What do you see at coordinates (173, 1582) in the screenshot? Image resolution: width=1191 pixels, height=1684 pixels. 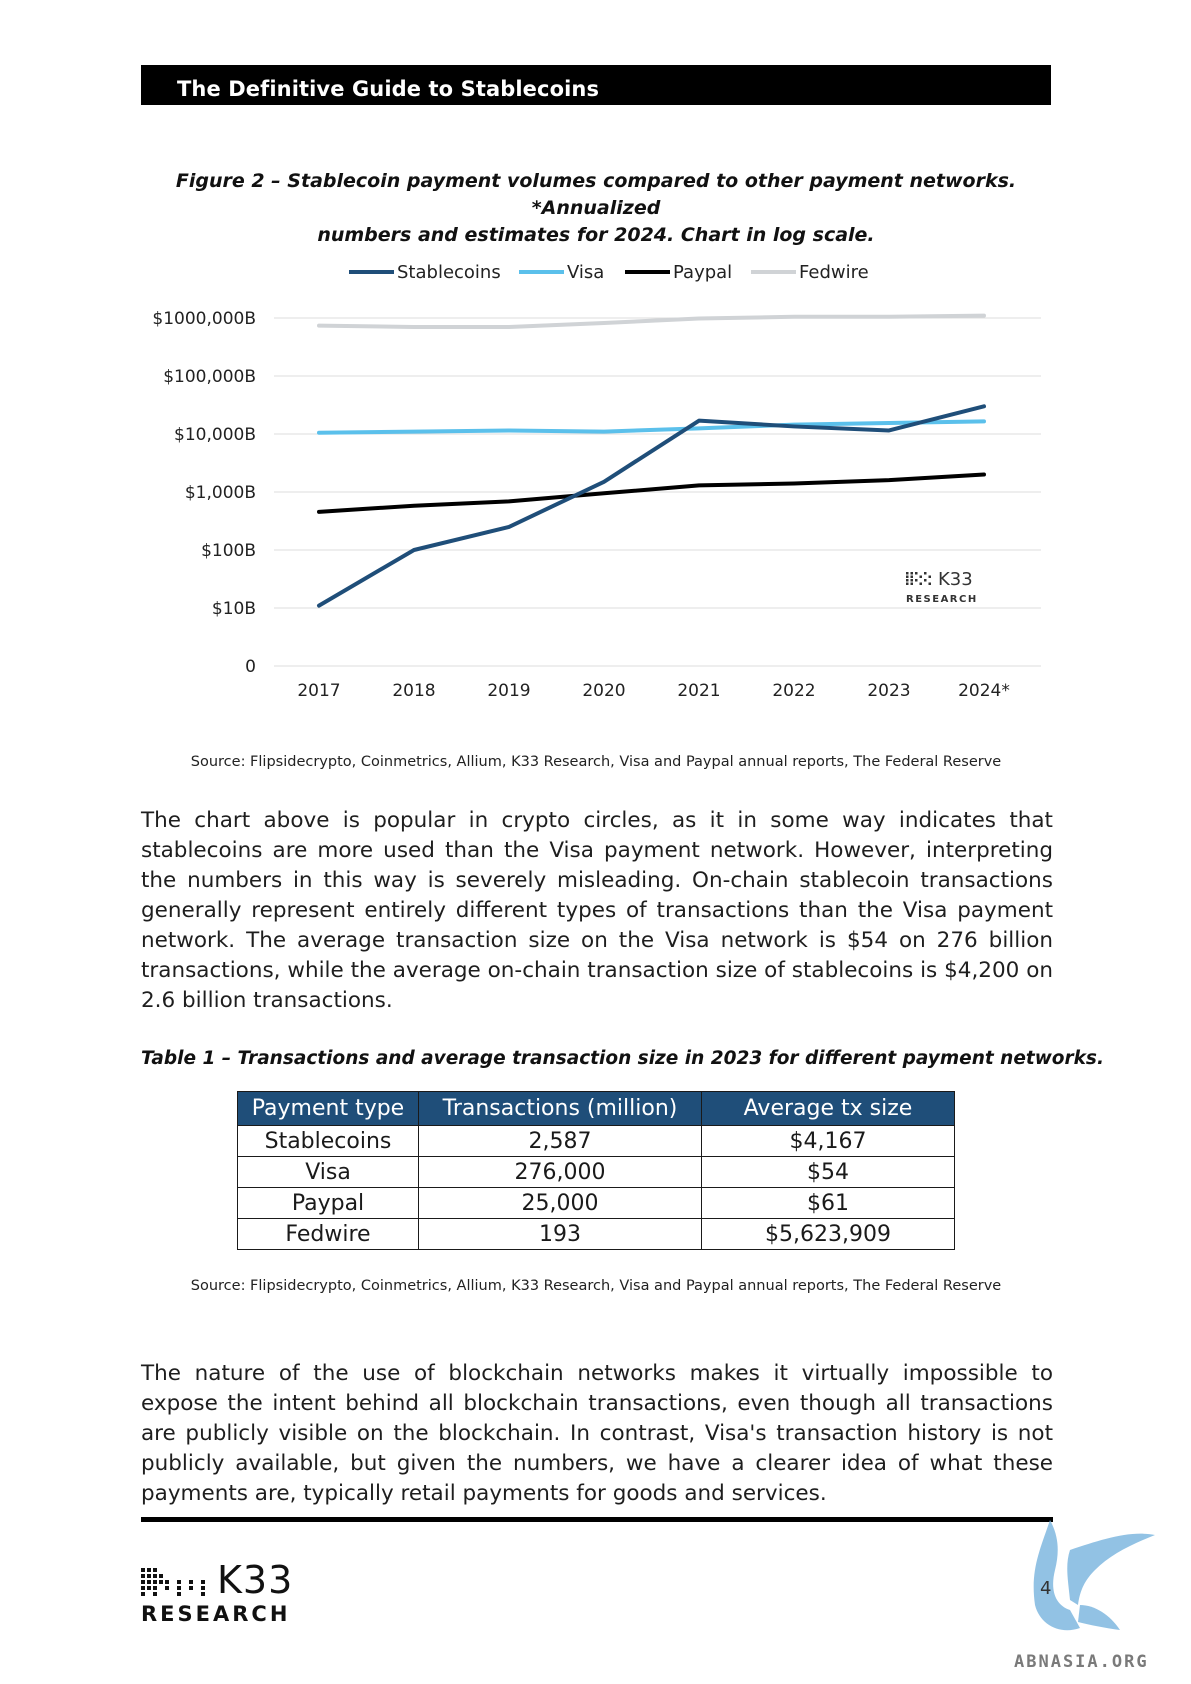 I see `k33-dot-grid-icon` at bounding box center [173, 1582].